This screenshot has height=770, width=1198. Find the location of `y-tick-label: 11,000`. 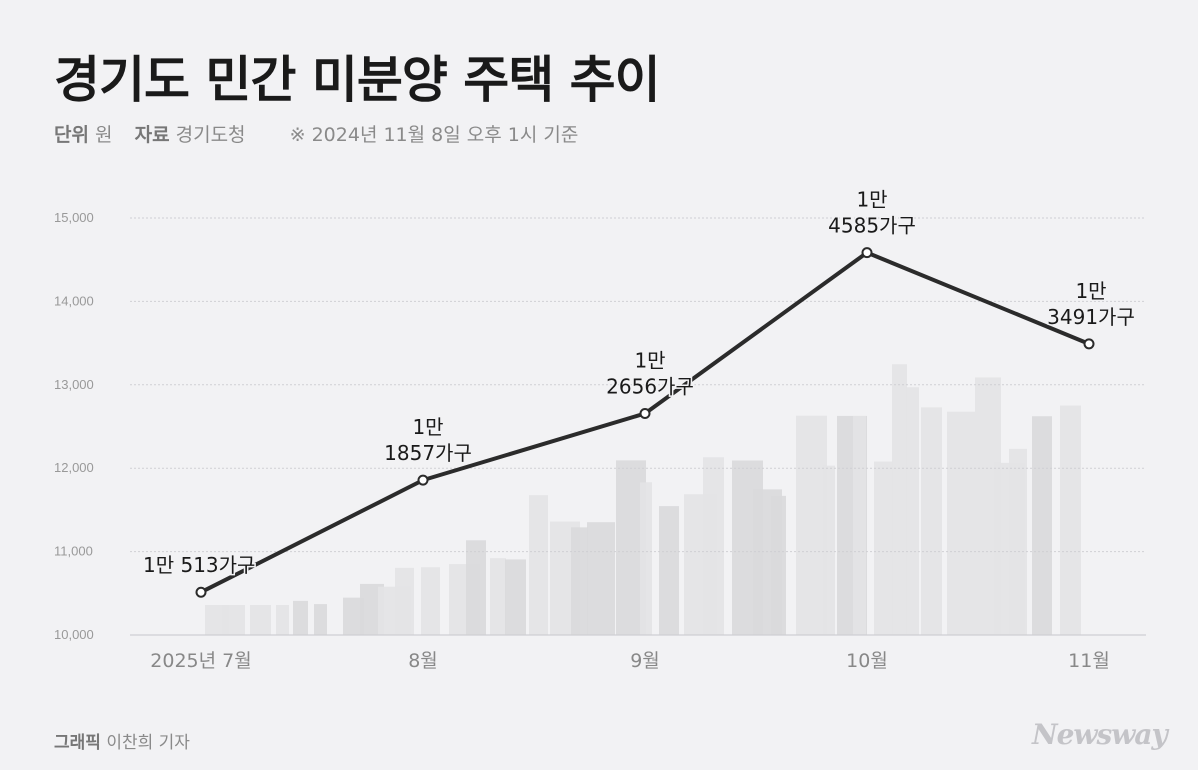

y-tick-label: 11,000 is located at coordinates (73, 551).